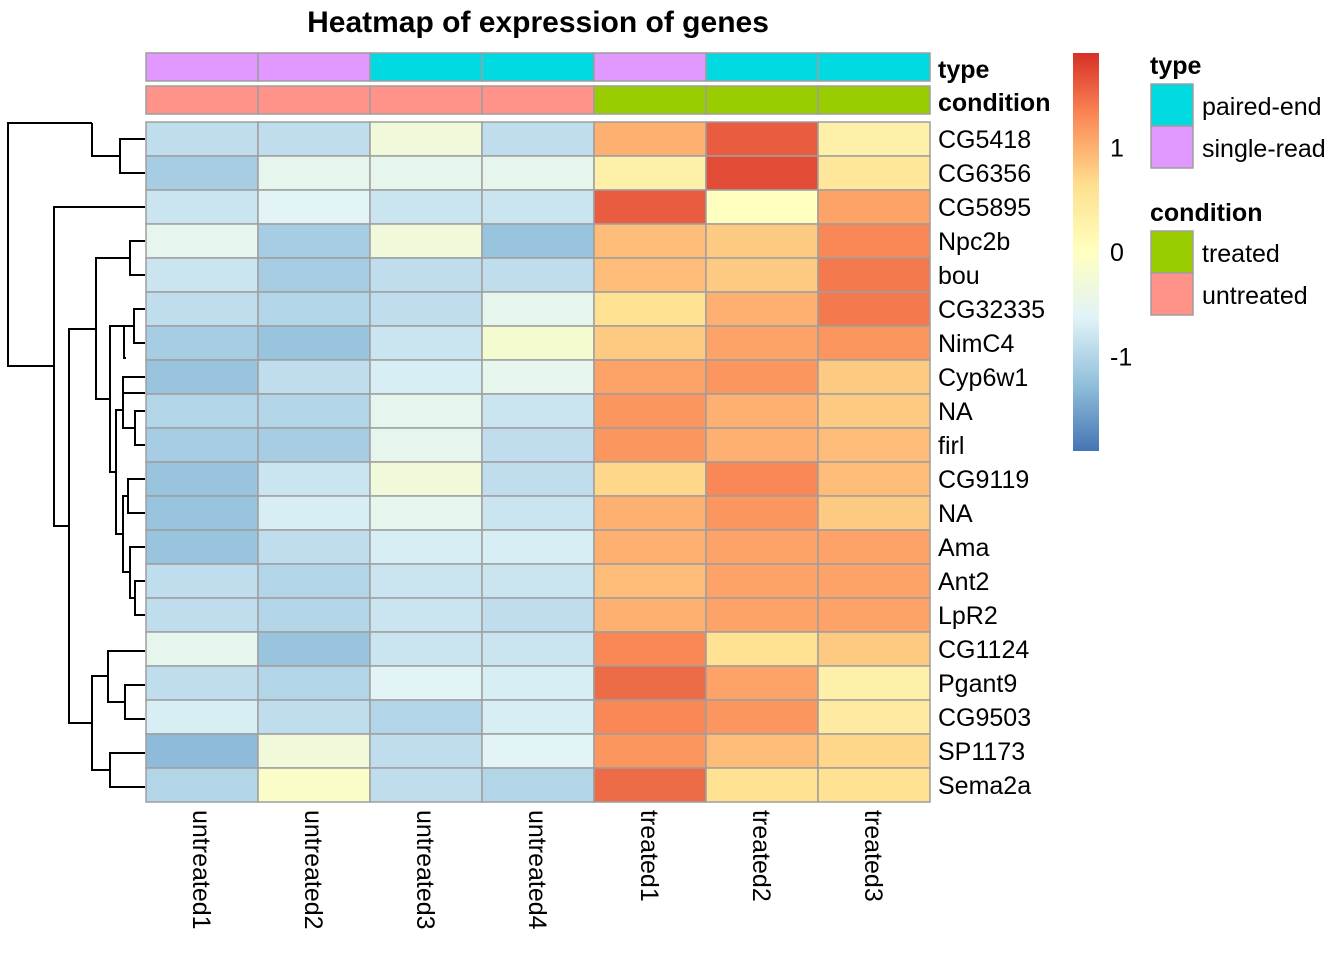  I want to click on annotation-track-label: type, so click(964, 70).